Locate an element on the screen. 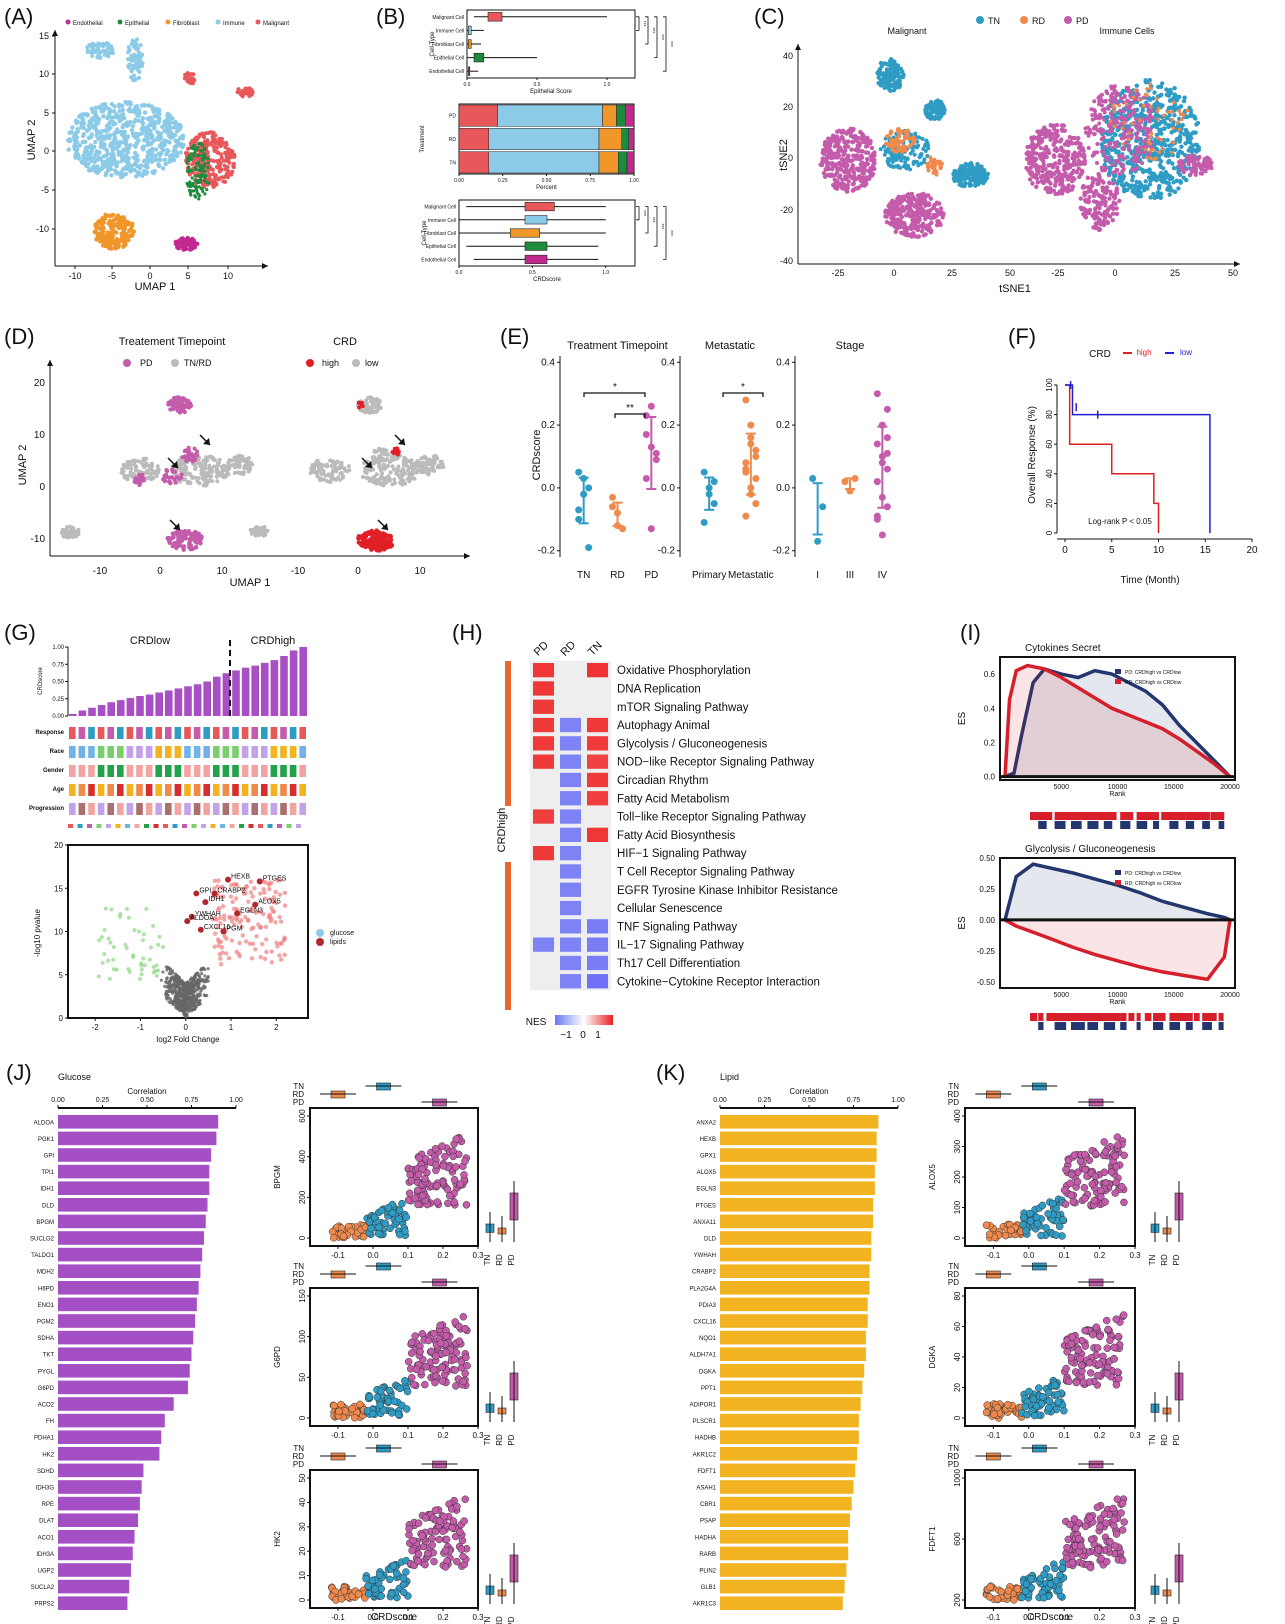 The height and width of the screenshot is (1624, 1285). tsne-xtick-label: -25 is located at coordinates (1057, 273).